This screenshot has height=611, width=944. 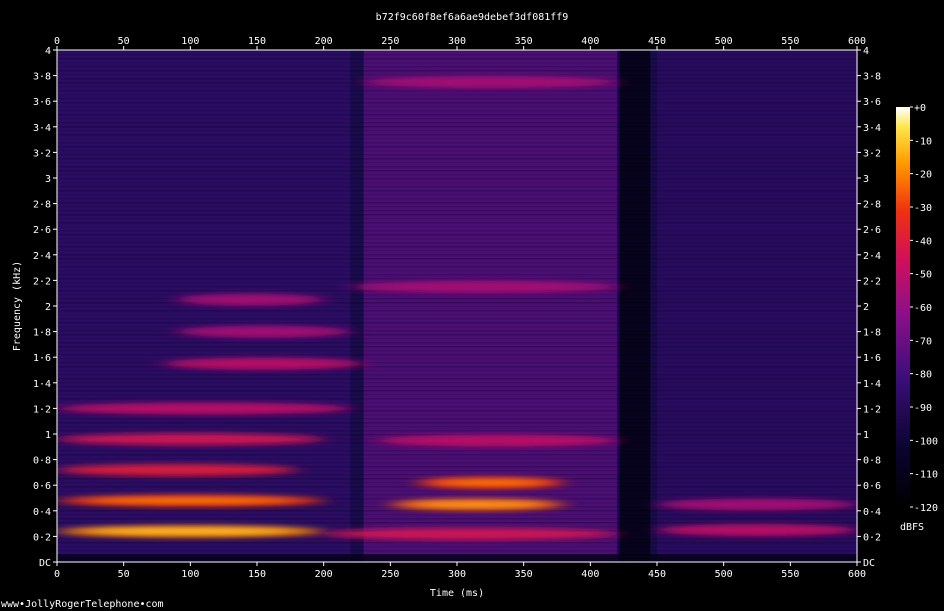 What do you see at coordinates (48, 51) in the screenshot?
I see `y-tick-label: 4` at bounding box center [48, 51].